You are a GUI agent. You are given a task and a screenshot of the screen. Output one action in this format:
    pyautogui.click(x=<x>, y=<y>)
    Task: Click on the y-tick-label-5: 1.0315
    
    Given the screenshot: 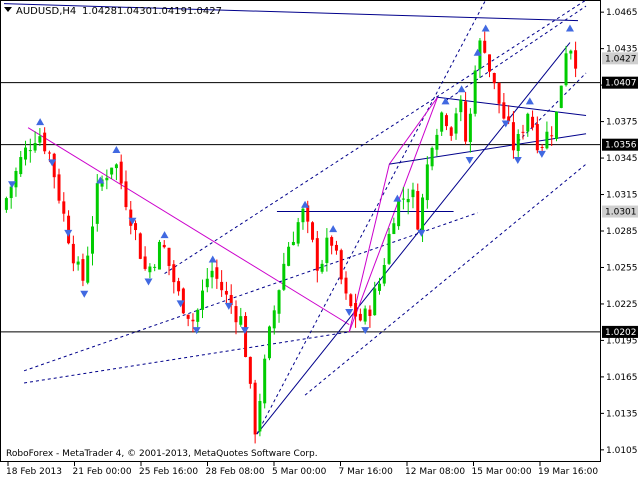 What is the action you would take?
    pyautogui.click(x=622, y=196)
    